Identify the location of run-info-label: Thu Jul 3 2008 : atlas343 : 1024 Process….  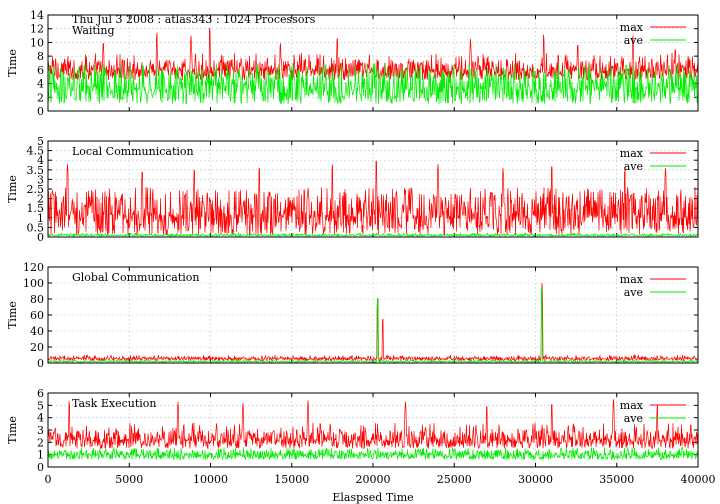
(194, 19).